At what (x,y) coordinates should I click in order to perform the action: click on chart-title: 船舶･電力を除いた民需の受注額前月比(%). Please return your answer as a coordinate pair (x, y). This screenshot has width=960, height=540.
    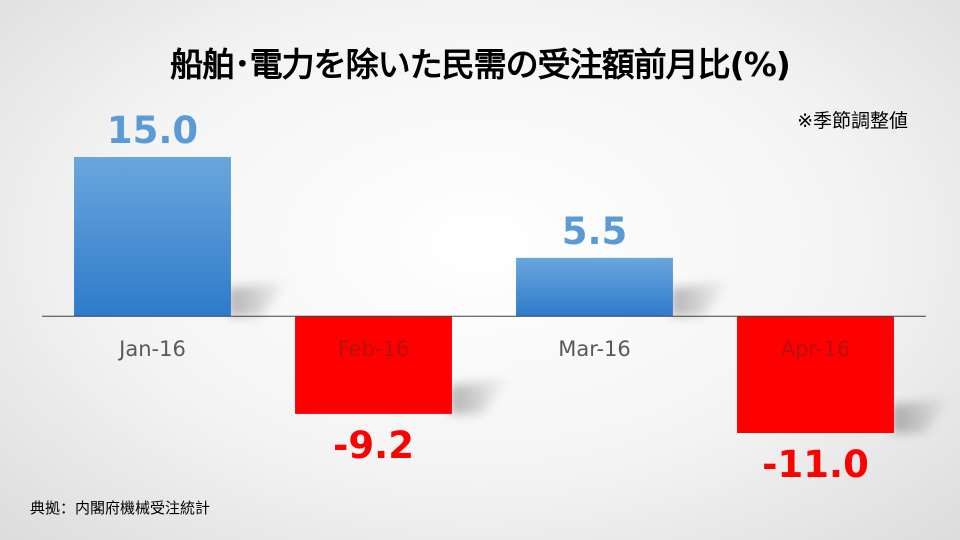
    Looking at the image, I should click on (480, 64).